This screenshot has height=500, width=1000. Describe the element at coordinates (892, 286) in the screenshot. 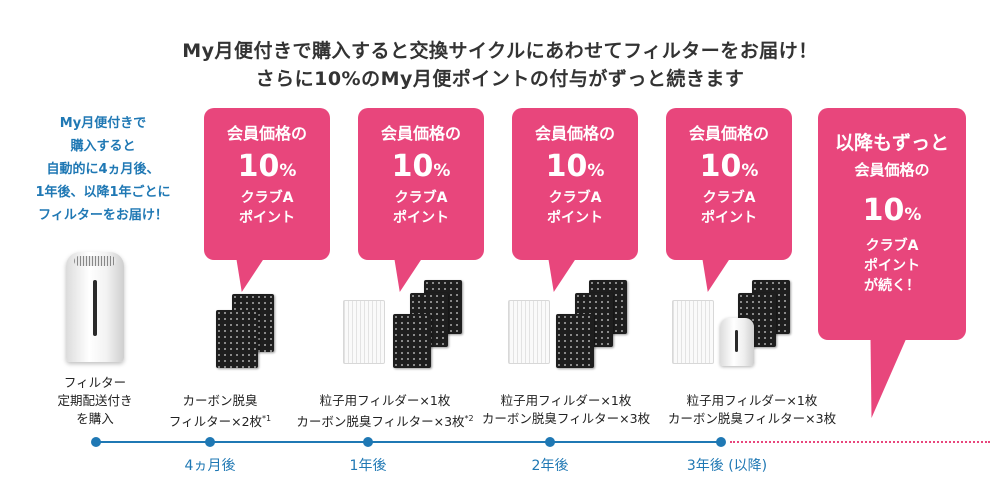

I see `final-bubble-continue: が続く！` at that location.